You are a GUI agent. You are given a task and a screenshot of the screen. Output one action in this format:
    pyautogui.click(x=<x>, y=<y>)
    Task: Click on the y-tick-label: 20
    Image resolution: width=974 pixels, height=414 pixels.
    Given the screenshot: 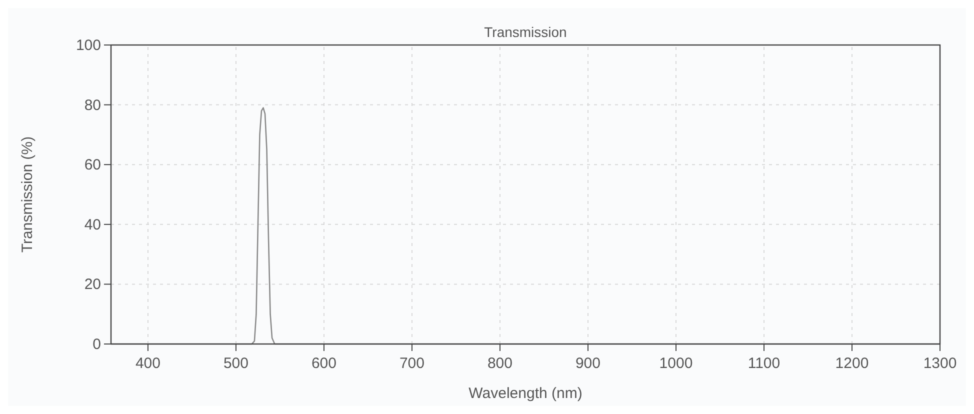 What is the action you would take?
    pyautogui.click(x=92, y=285)
    